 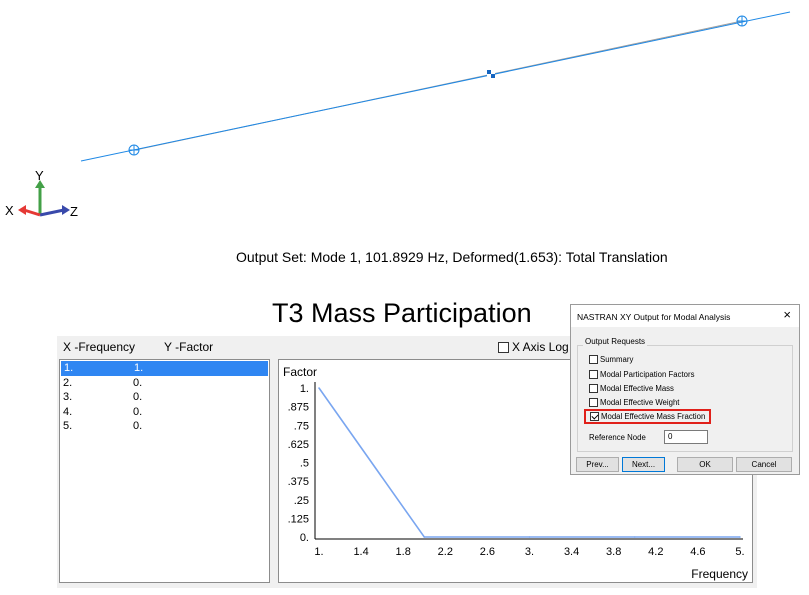 I want to click on ok-button: OK, so click(x=705, y=464).